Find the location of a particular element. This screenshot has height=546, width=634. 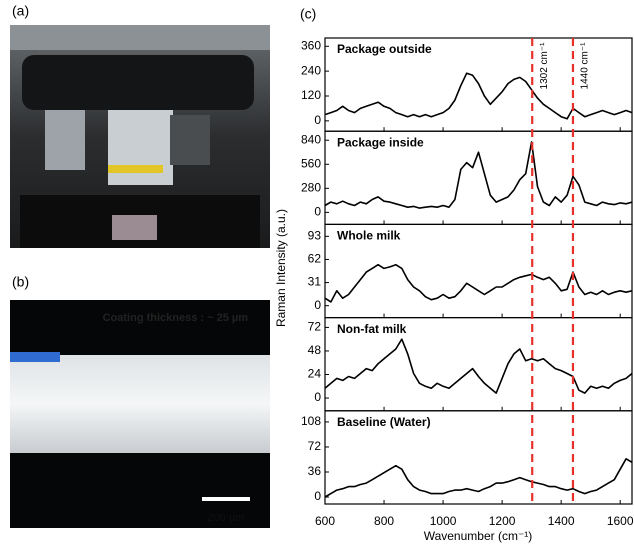

y-tick-label: 31 is located at coordinates (315, 282).